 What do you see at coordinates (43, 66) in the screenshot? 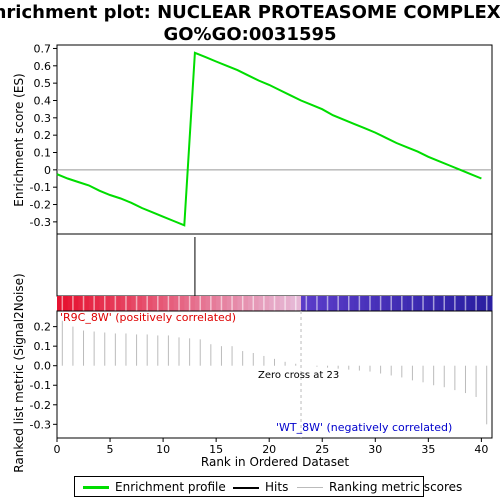
I see `es-tick-label: 0.6` at bounding box center [43, 66].